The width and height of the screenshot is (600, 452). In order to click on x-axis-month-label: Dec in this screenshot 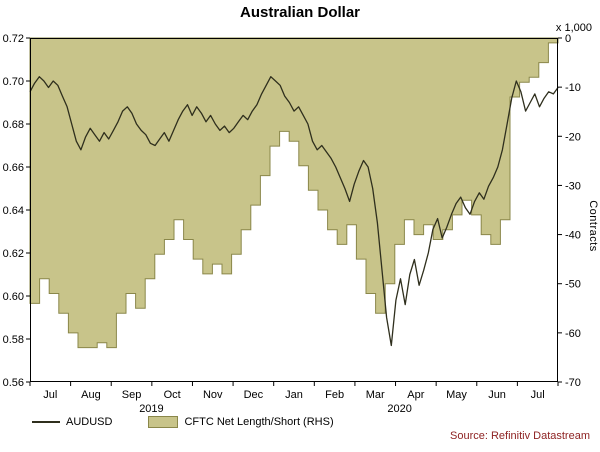, I will do `click(254, 395)`.